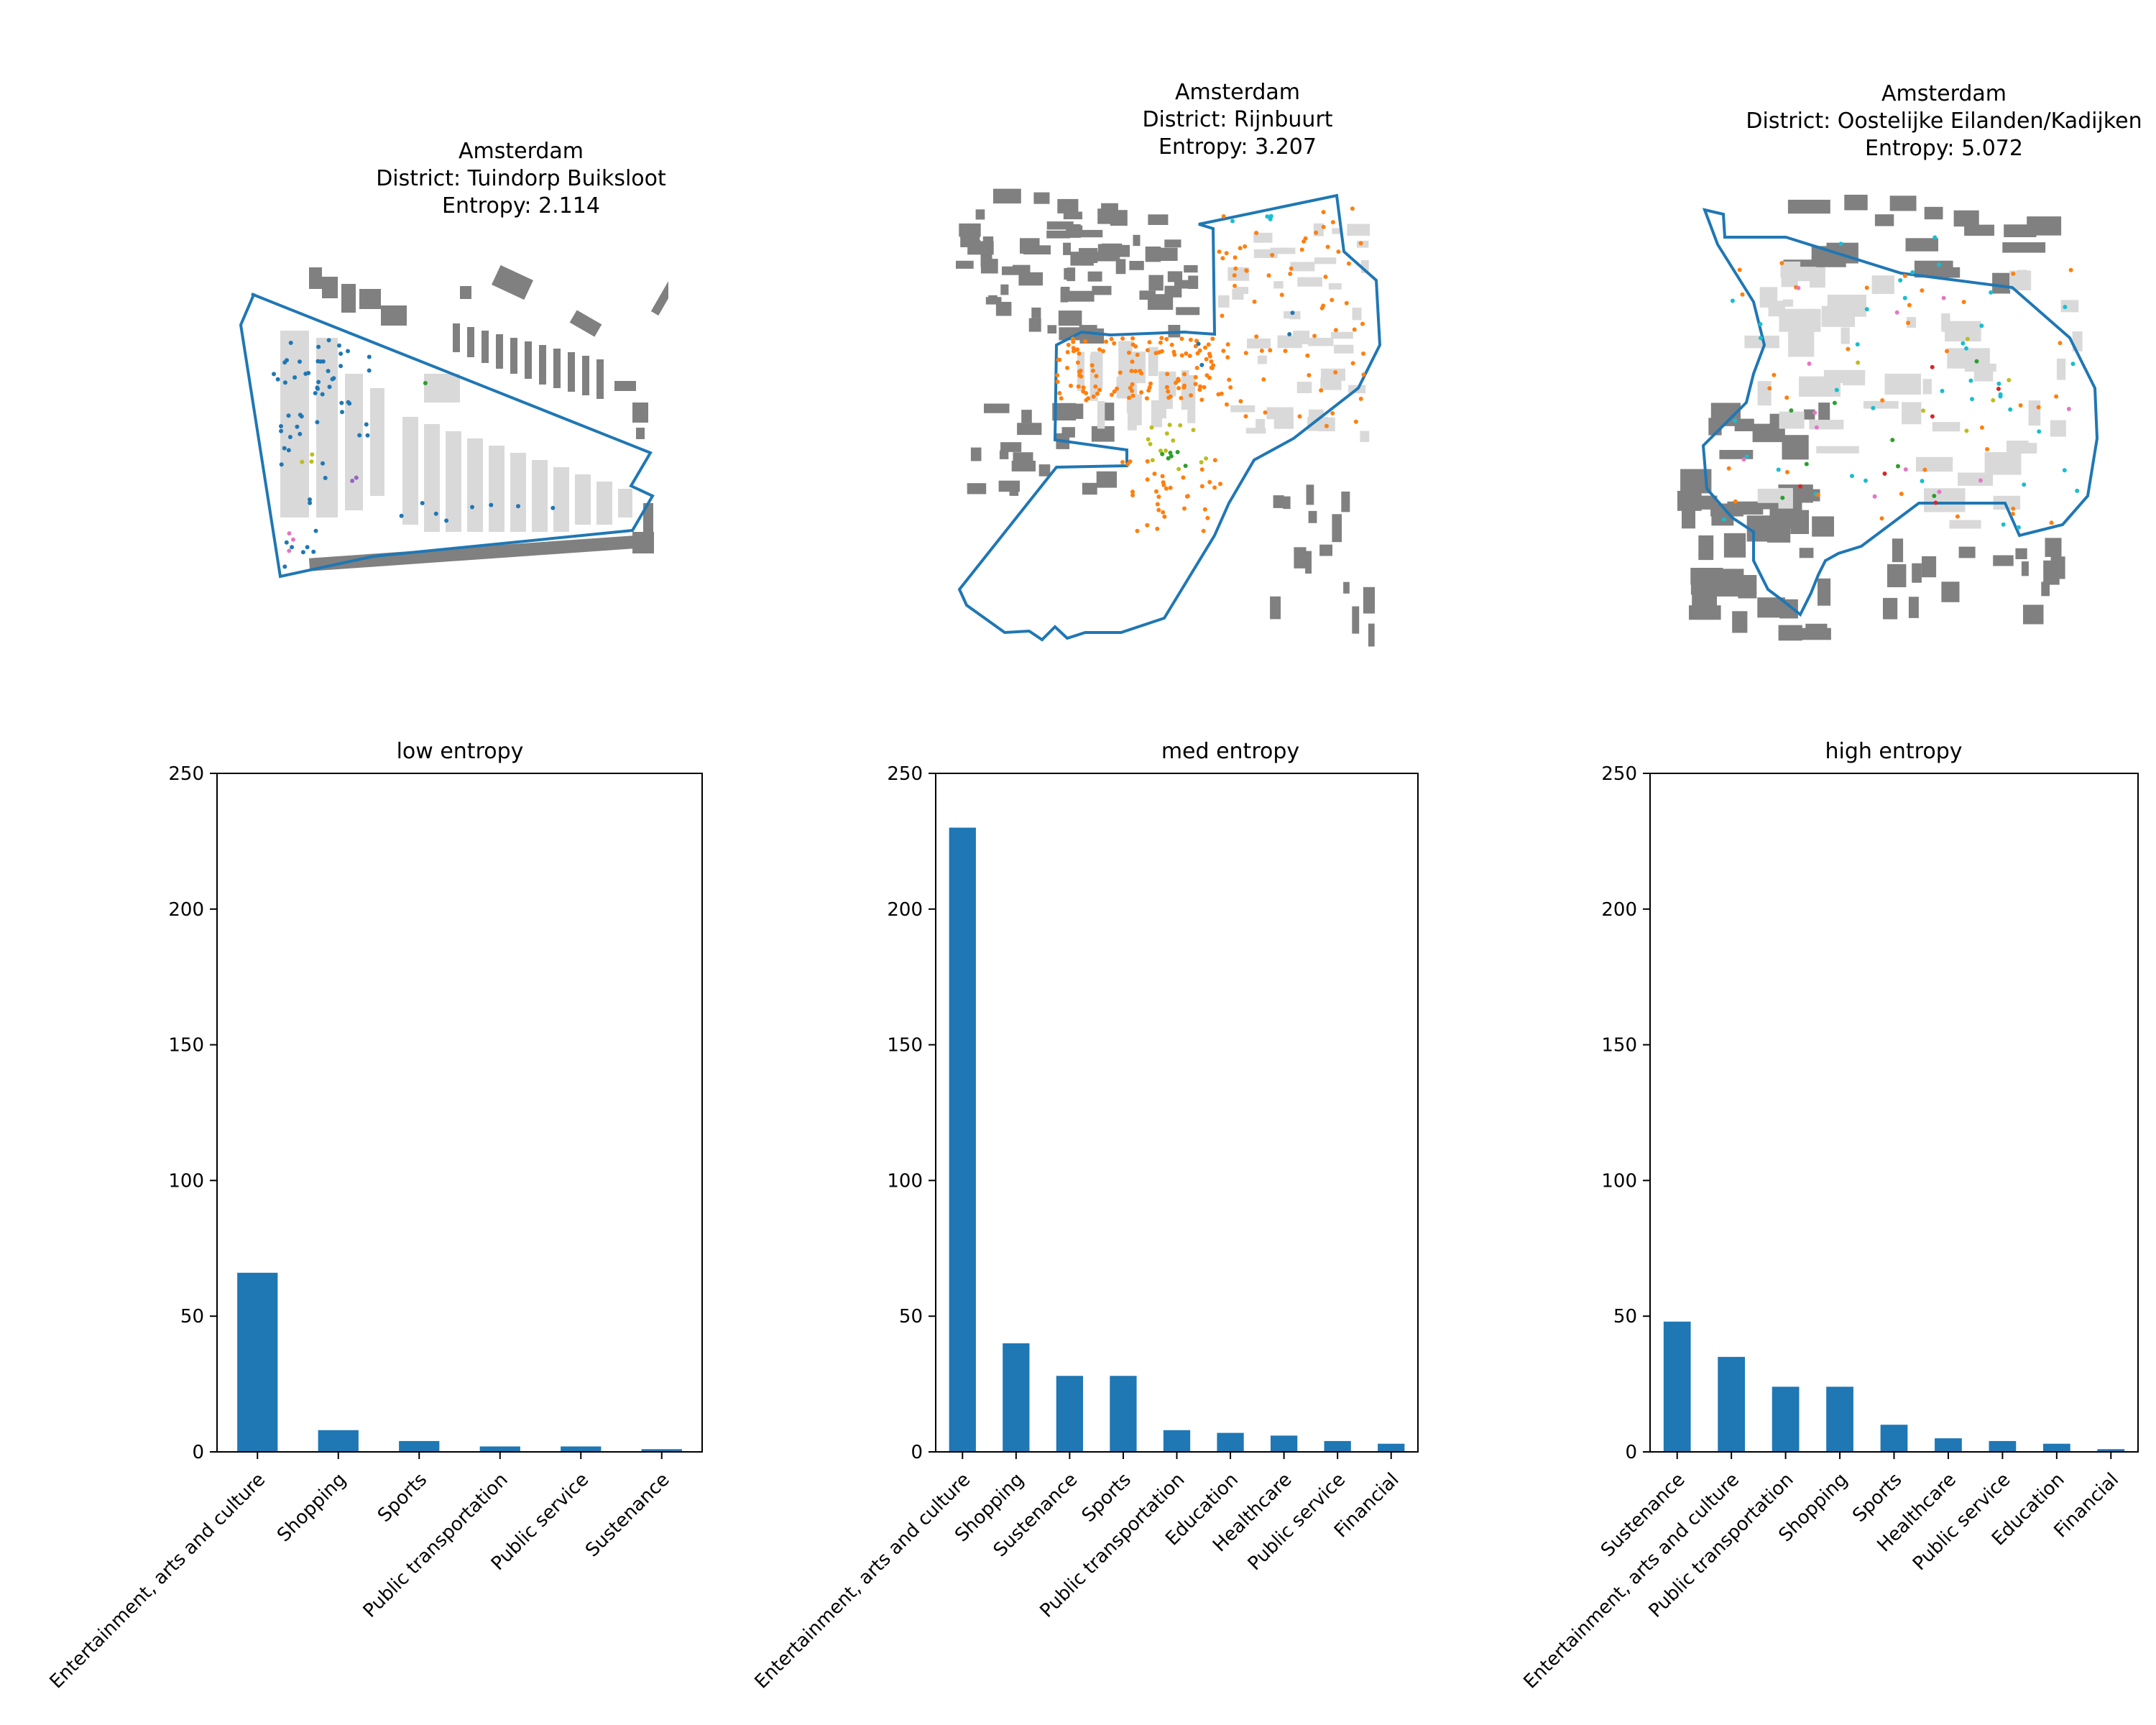  I want to click on district-boundary, so click(1900, 412).